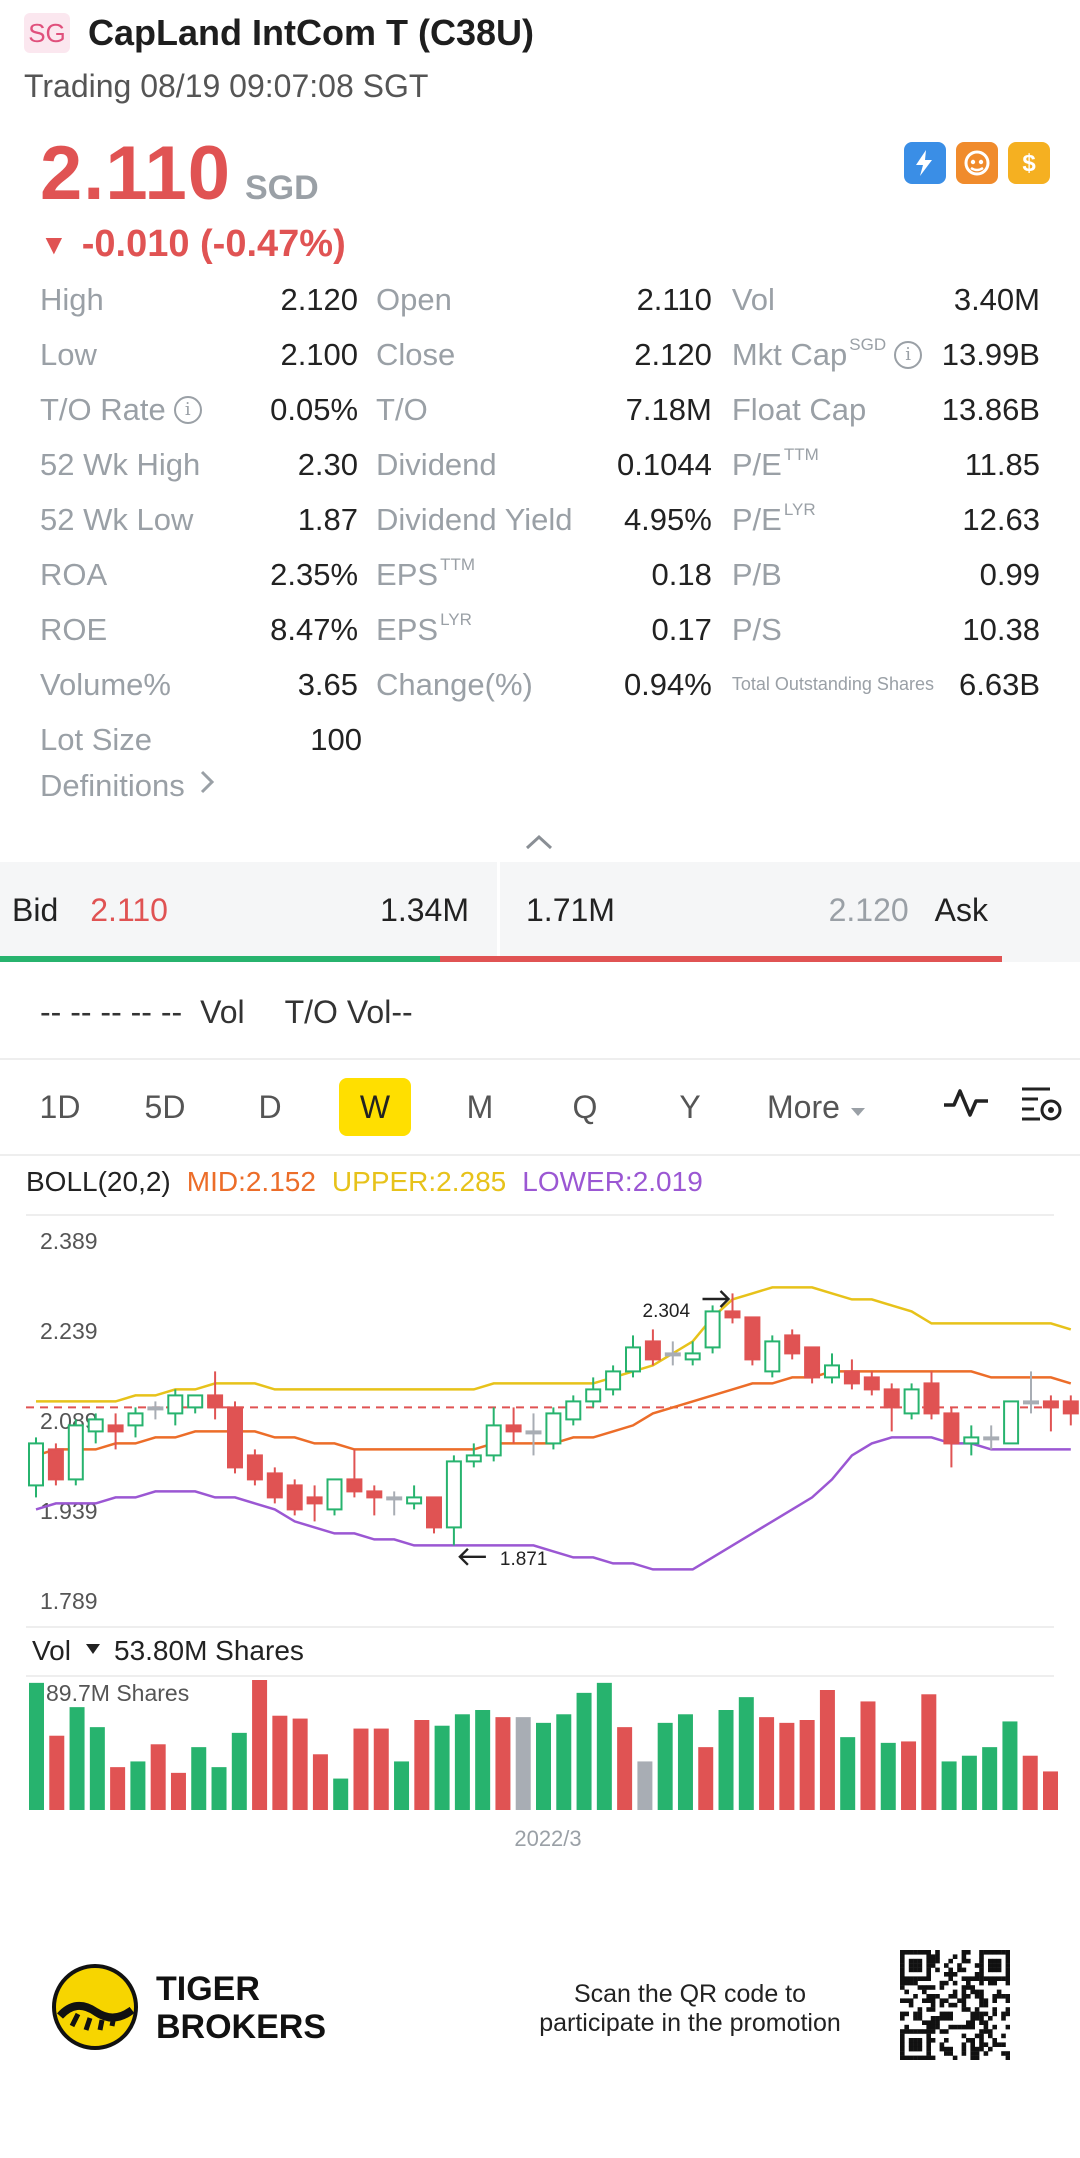 The height and width of the screenshot is (2158, 1080). What do you see at coordinates (375, 1107) in the screenshot?
I see `tab-w: W` at bounding box center [375, 1107].